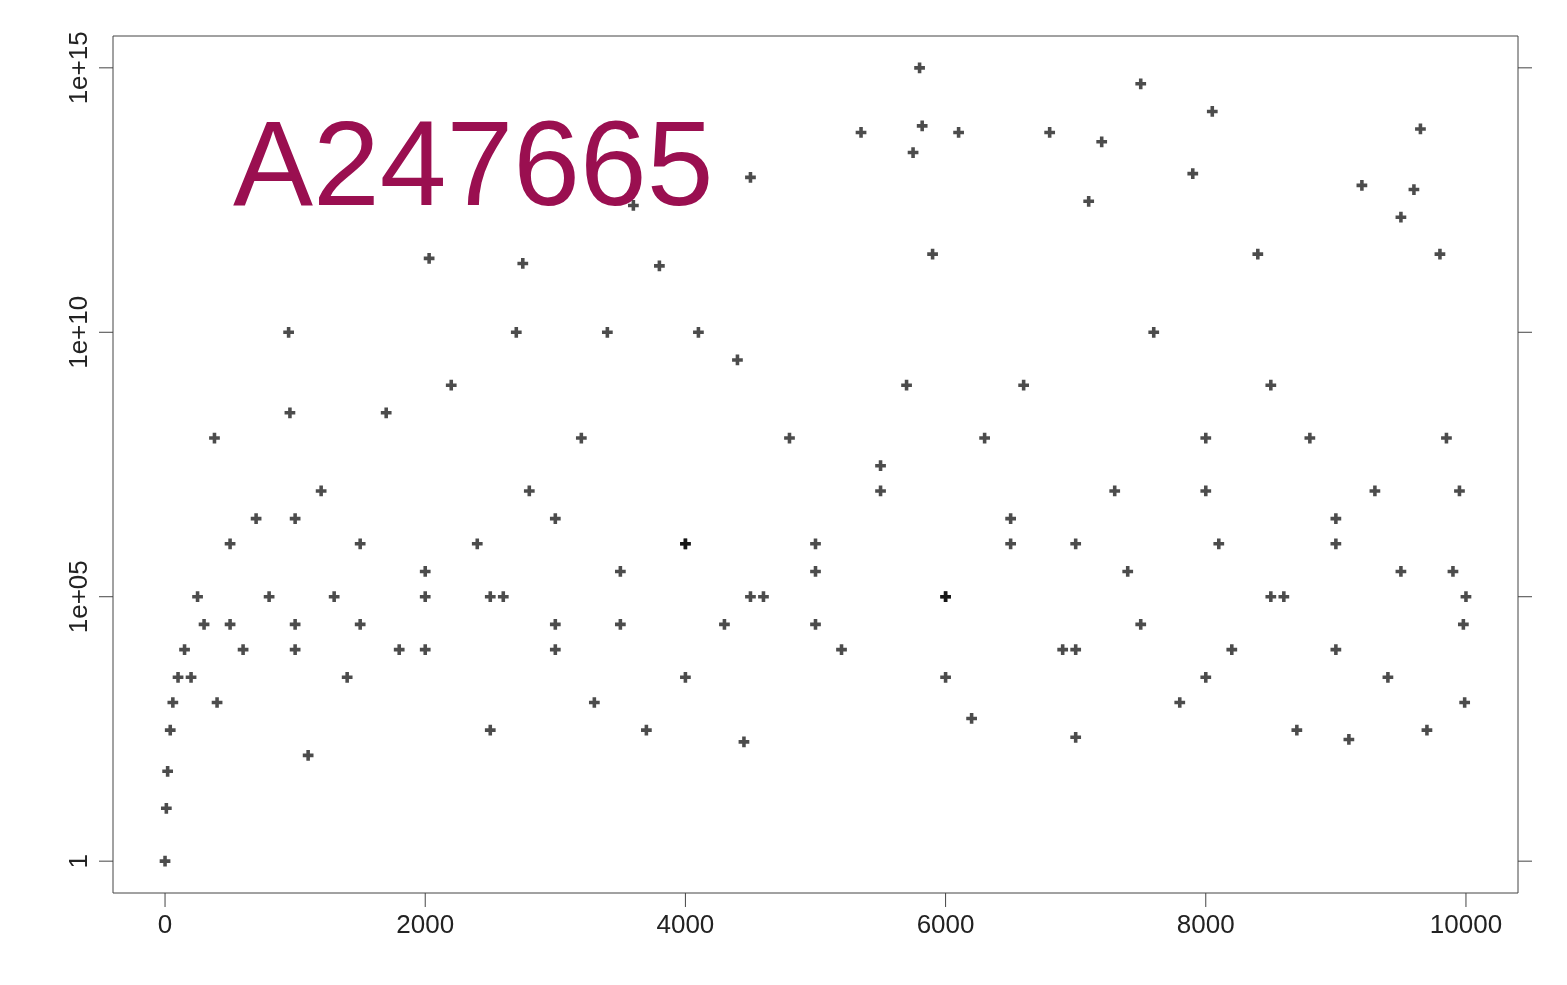  What do you see at coordinates (1205, 924) in the screenshot?
I see `x-tick-label: 8000` at bounding box center [1205, 924].